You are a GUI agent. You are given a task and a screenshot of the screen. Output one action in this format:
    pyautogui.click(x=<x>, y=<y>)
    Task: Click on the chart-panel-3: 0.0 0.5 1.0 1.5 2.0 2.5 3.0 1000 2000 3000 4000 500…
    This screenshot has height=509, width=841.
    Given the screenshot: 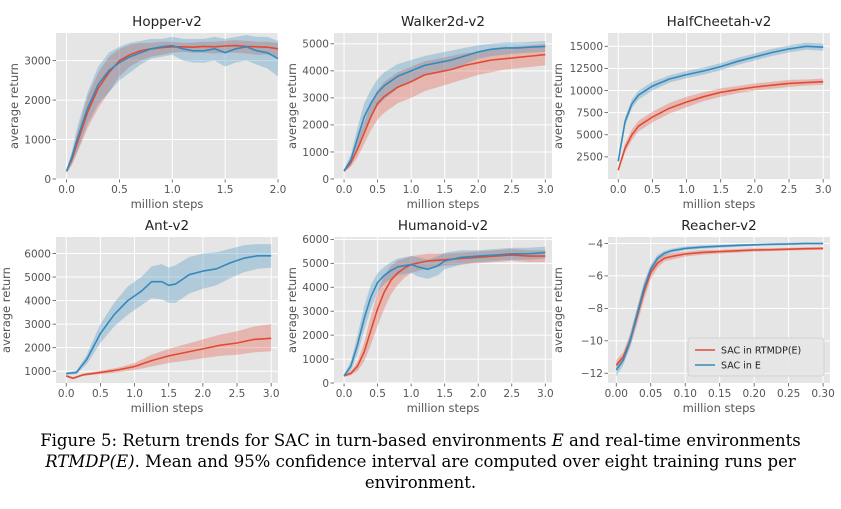 What is the action you would take?
    pyautogui.click(x=140, y=316)
    